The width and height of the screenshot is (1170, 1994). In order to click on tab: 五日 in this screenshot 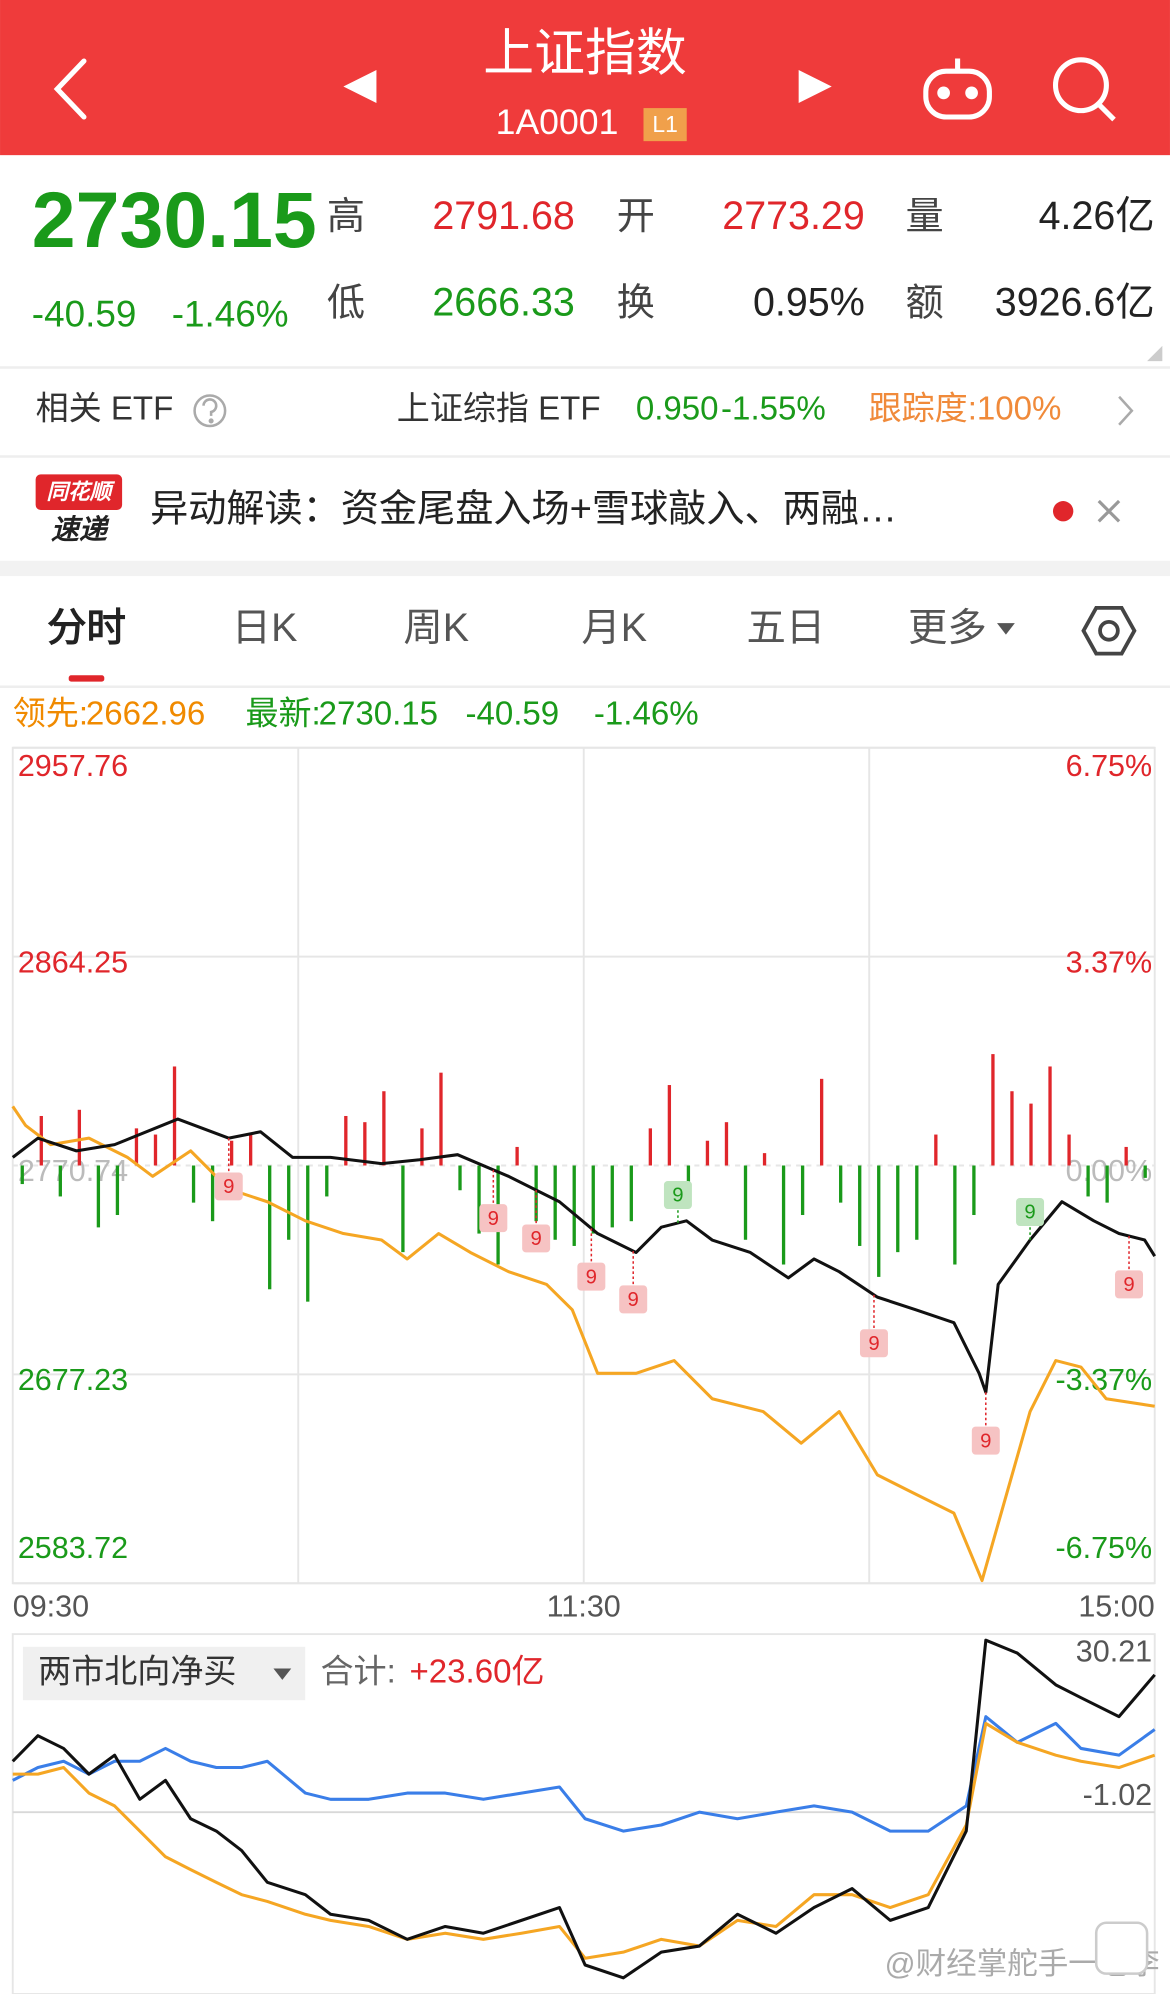, I will do `click(786, 628)`.